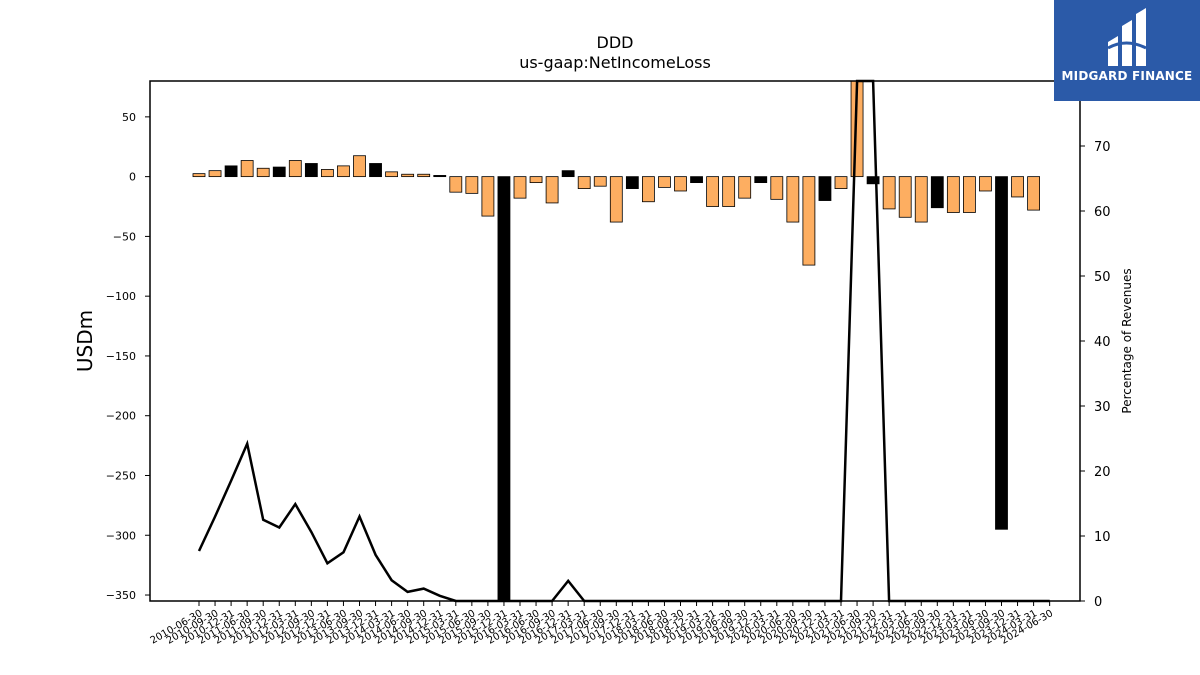 The image size is (1200, 675). What do you see at coordinates (124, 236) in the screenshot?
I see `y-tick-left-label: −50` at bounding box center [124, 236].